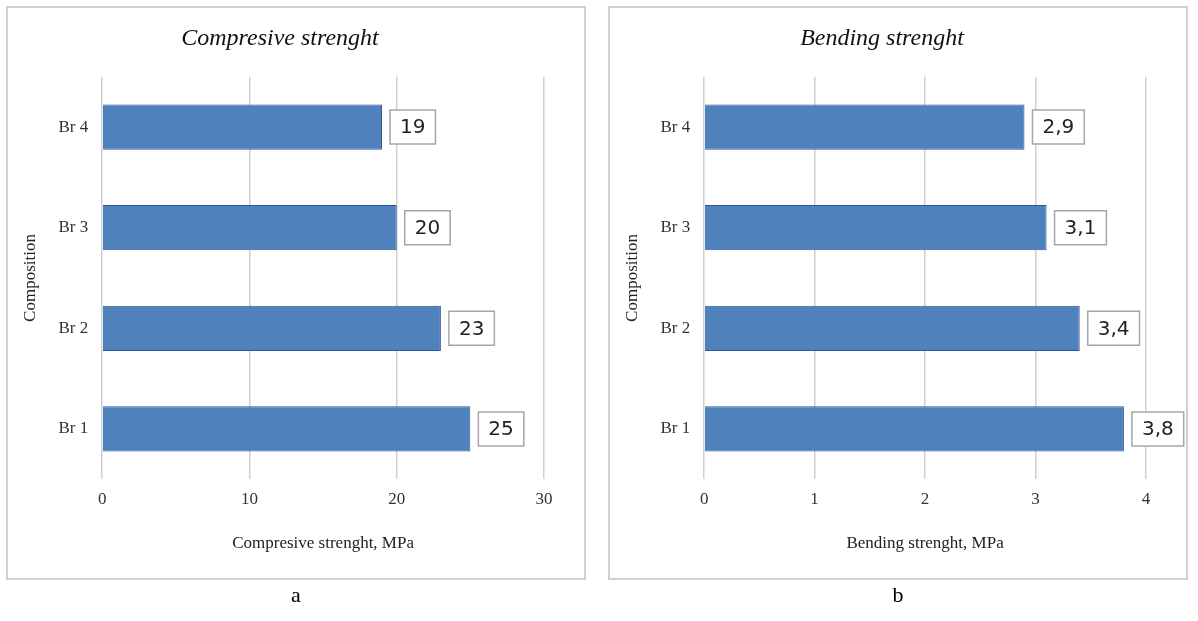 This screenshot has width=1198, height=621. I want to click on data-label: 20, so click(427, 226).